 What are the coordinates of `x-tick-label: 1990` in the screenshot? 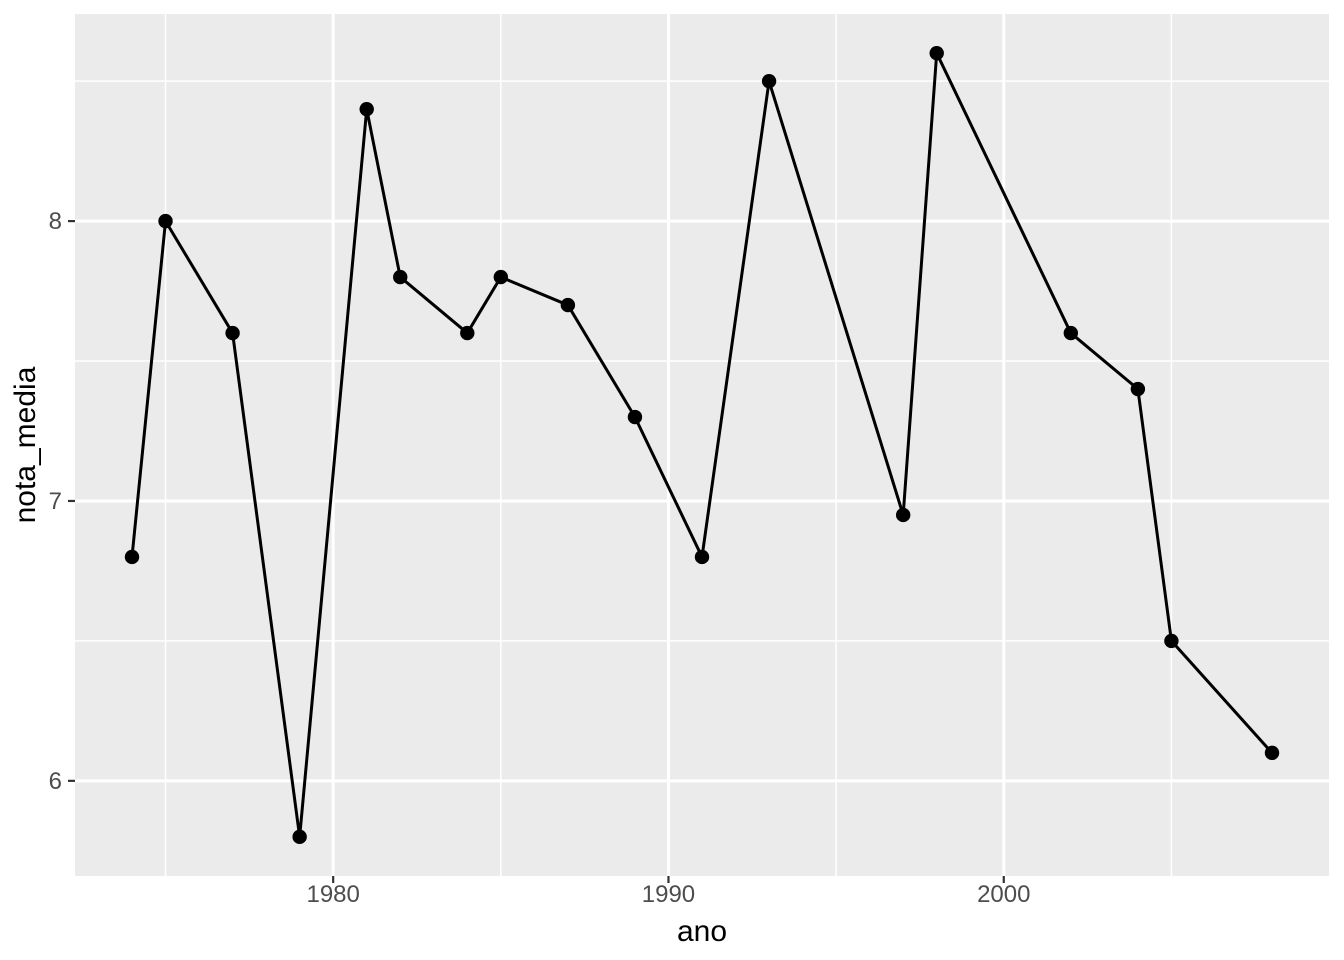 It's located at (668, 894).